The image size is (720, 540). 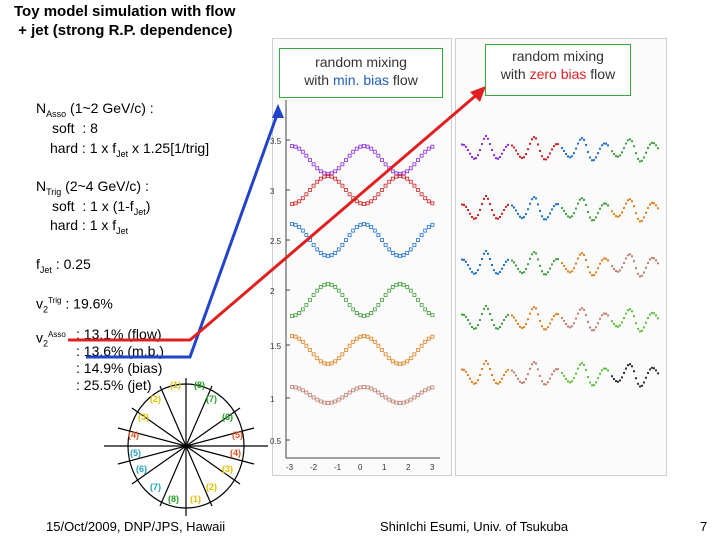 What do you see at coordinates (276, 441) in the screenshot?
I see `y-tick-label: 0.5` at bounding box center [276, 441].